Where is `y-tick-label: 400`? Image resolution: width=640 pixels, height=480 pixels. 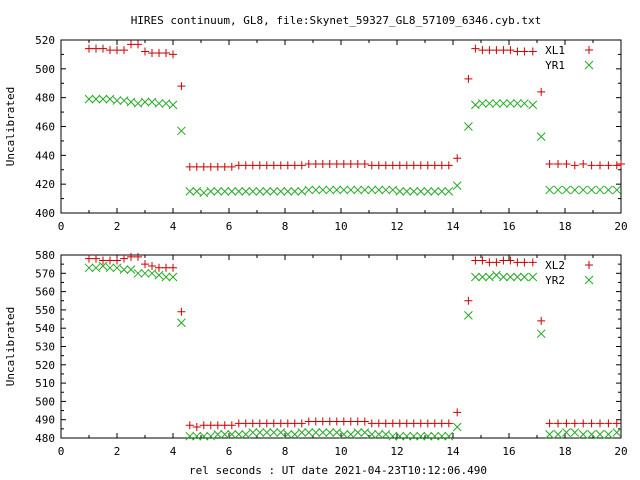 y-tick-label: 400 is located at coordinates (45, 213).